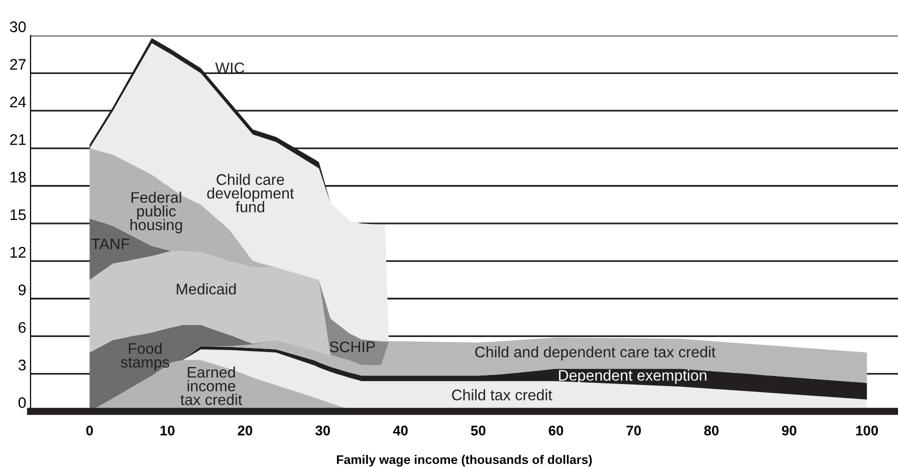 This screenshot has width=898, height=468. I want to click on y-tick-label: 3, so click(22, 365).